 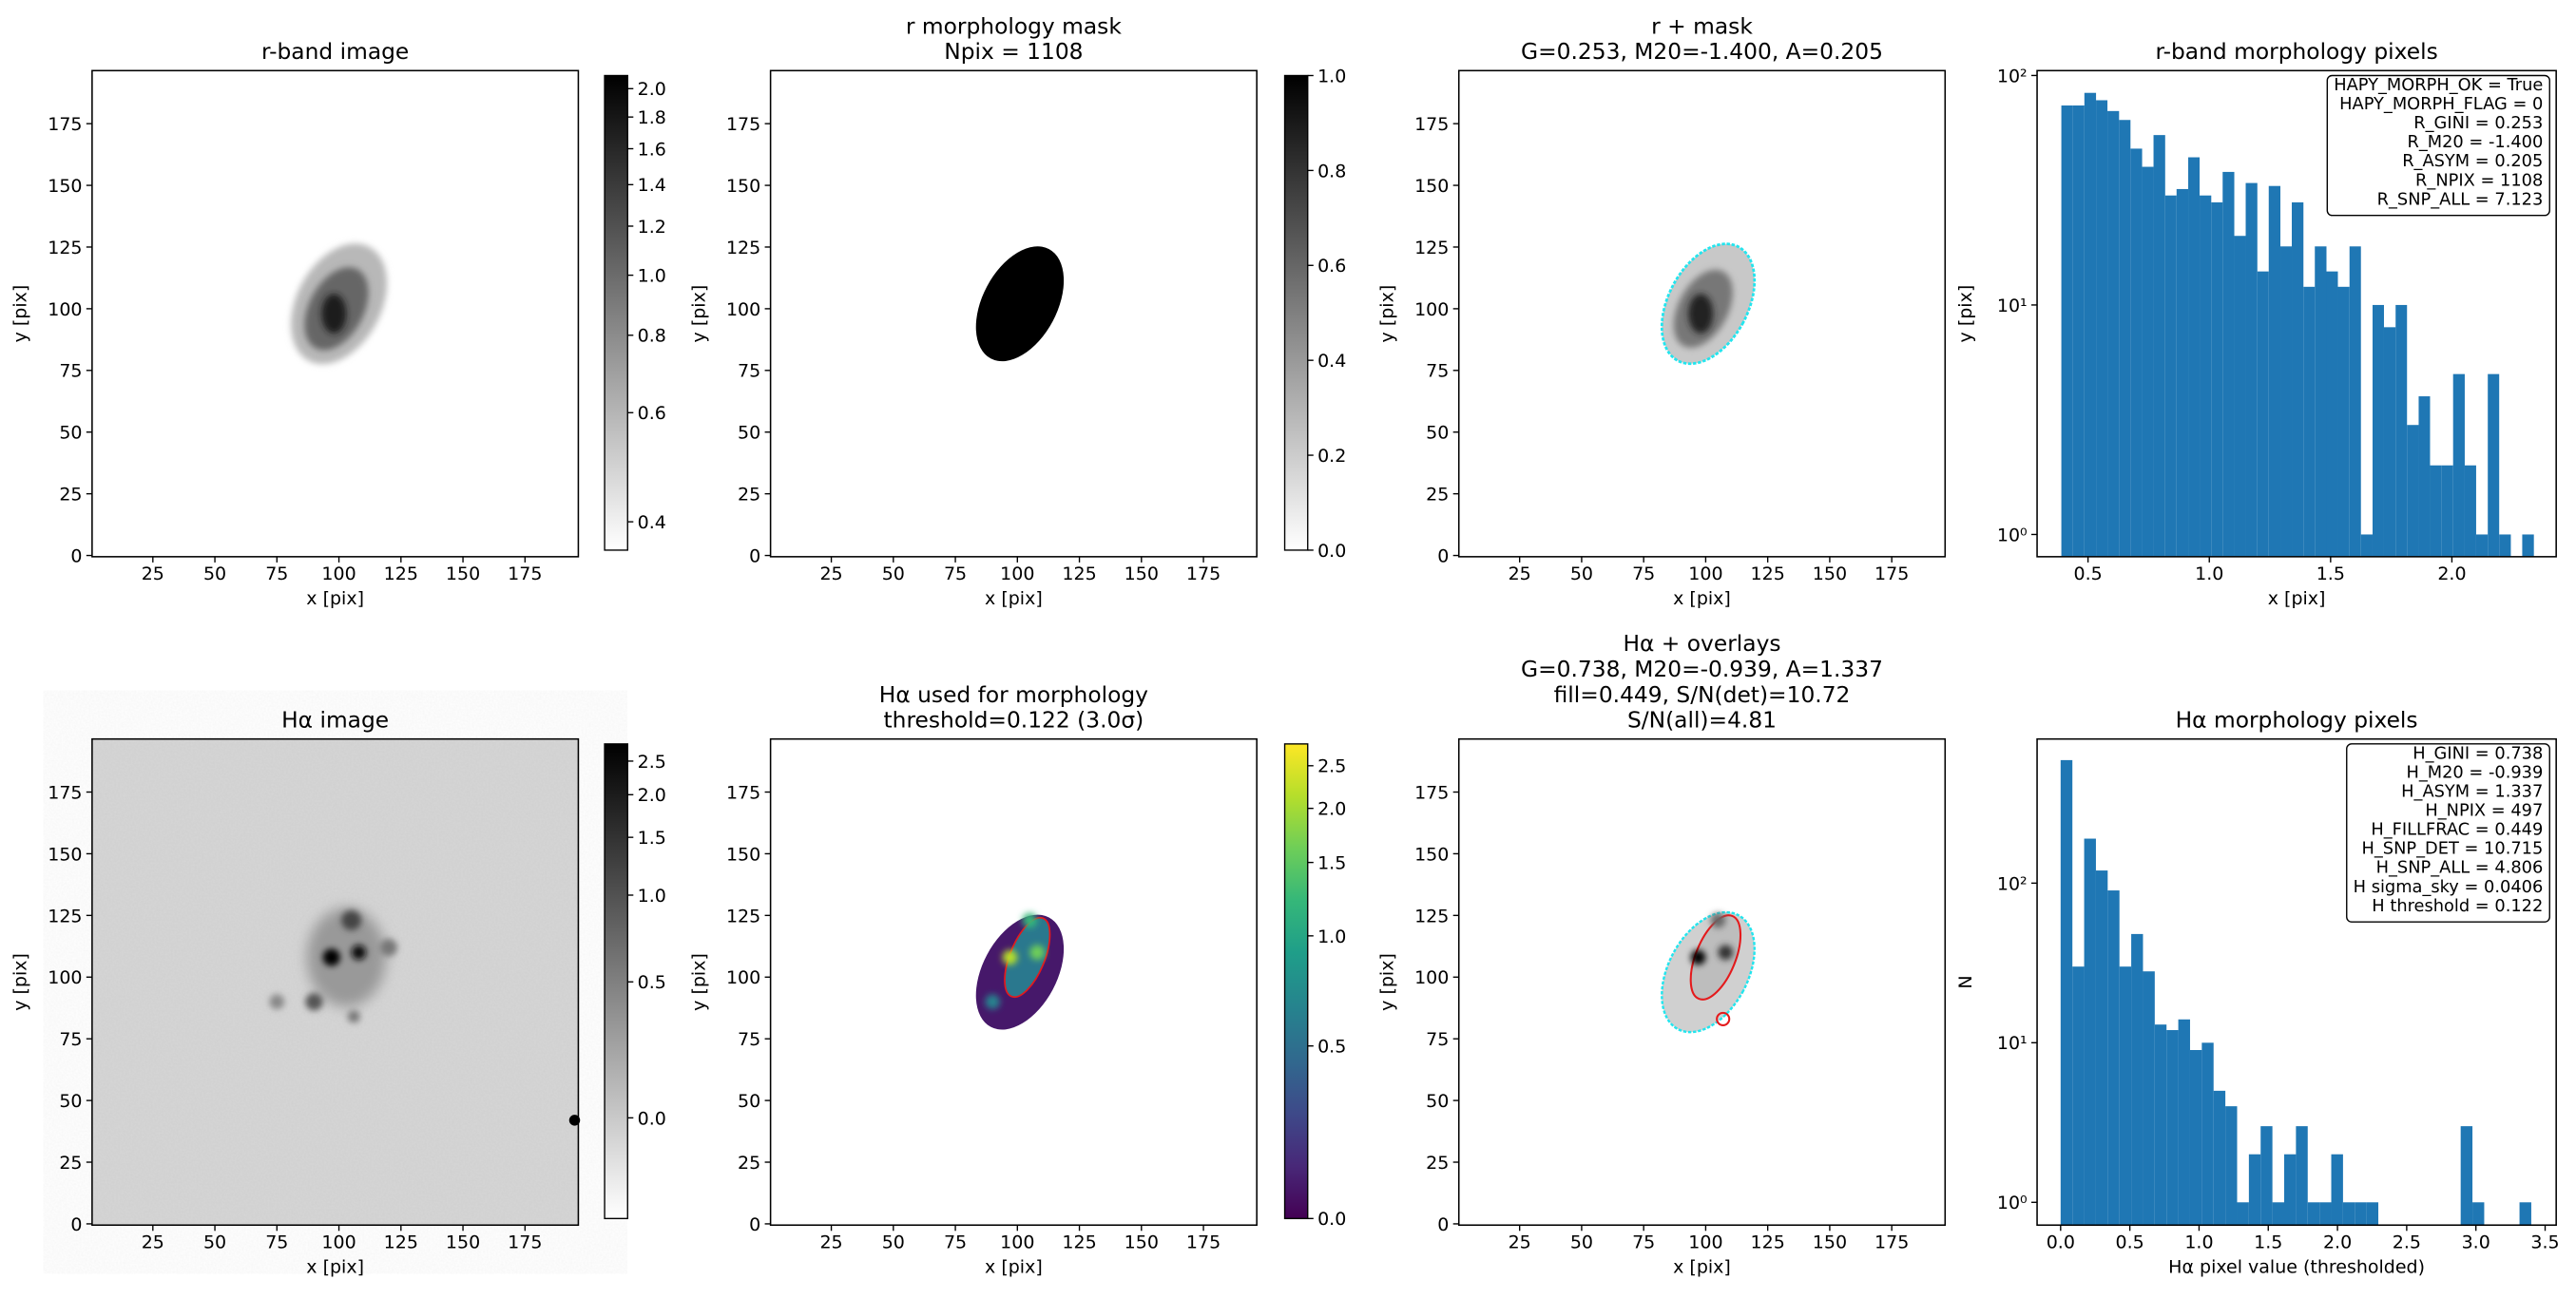 What do you see at coordinates (2457, 830) in the screenshot?
I see `annotation-line: H_FILLFRAC = 0.449` at bounding box center [2457, 830].